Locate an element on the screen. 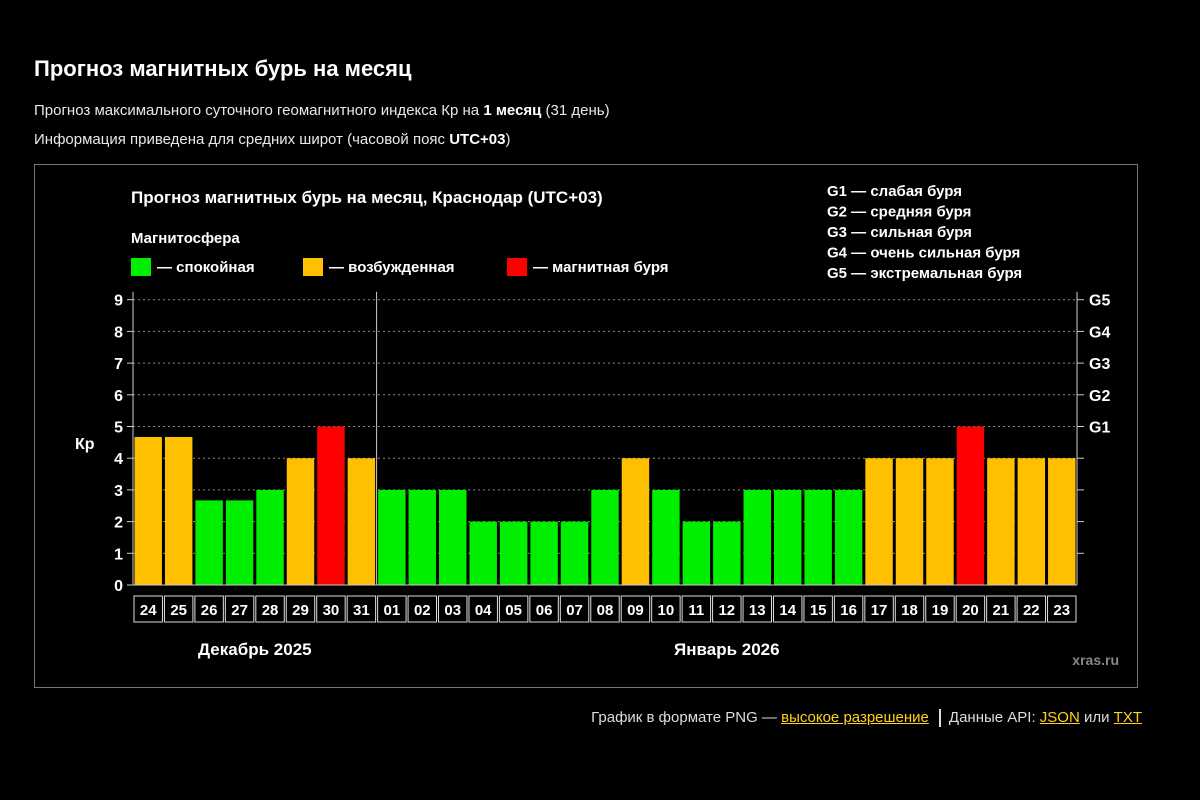 The image size is (1200, 800). legend-swatch-storm is located at coordinates (517, 267).